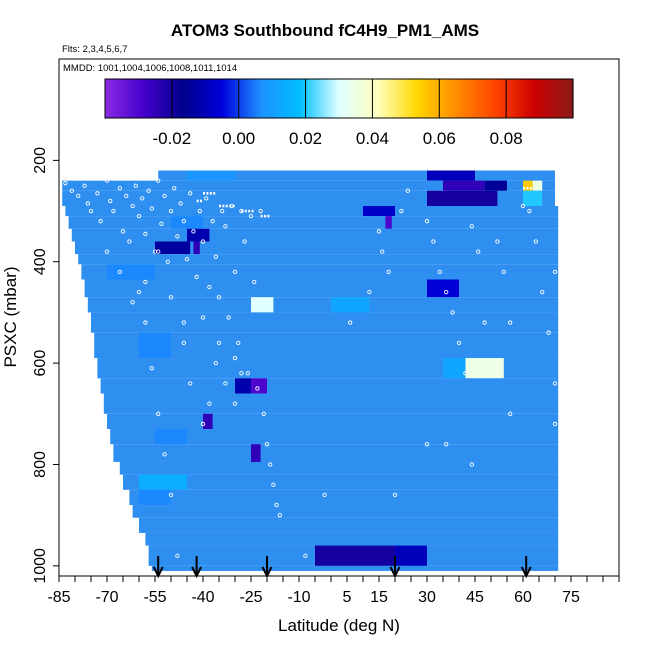 This screenshot has height=650, width=650. I want to click on x-tick-label: 30, so click(427, 597).